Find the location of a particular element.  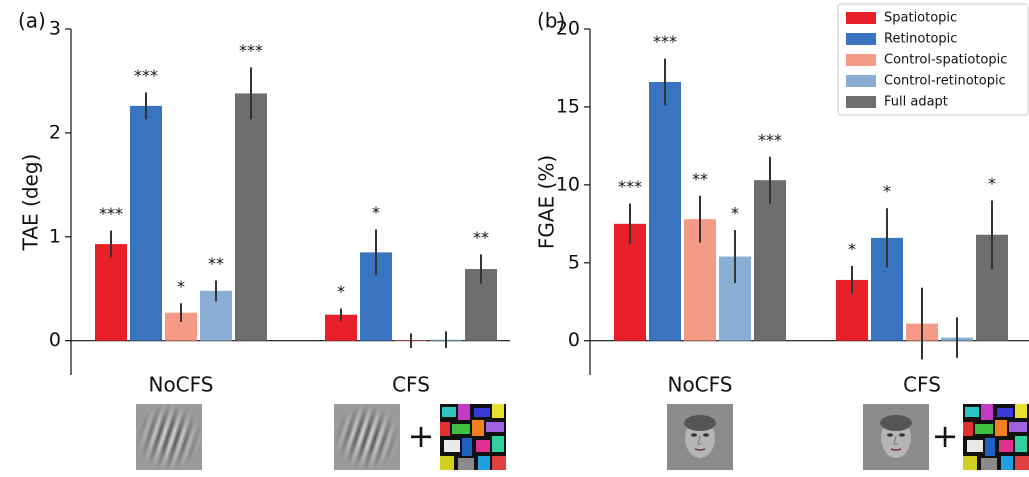

y-tick-label: 5 is located at coordinates (574, 262).